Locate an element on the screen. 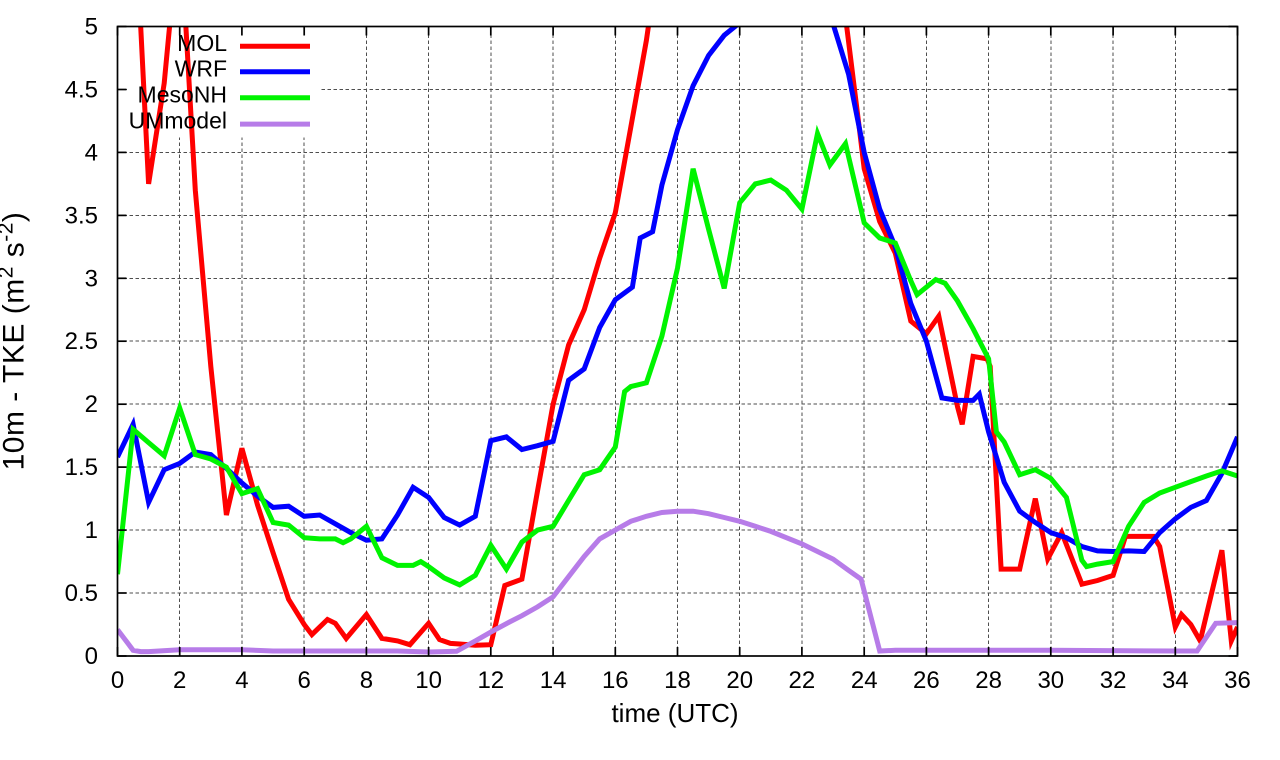 The image size is (1280, 760). svg-text: MesoNH is located at coordinates (182, 95).